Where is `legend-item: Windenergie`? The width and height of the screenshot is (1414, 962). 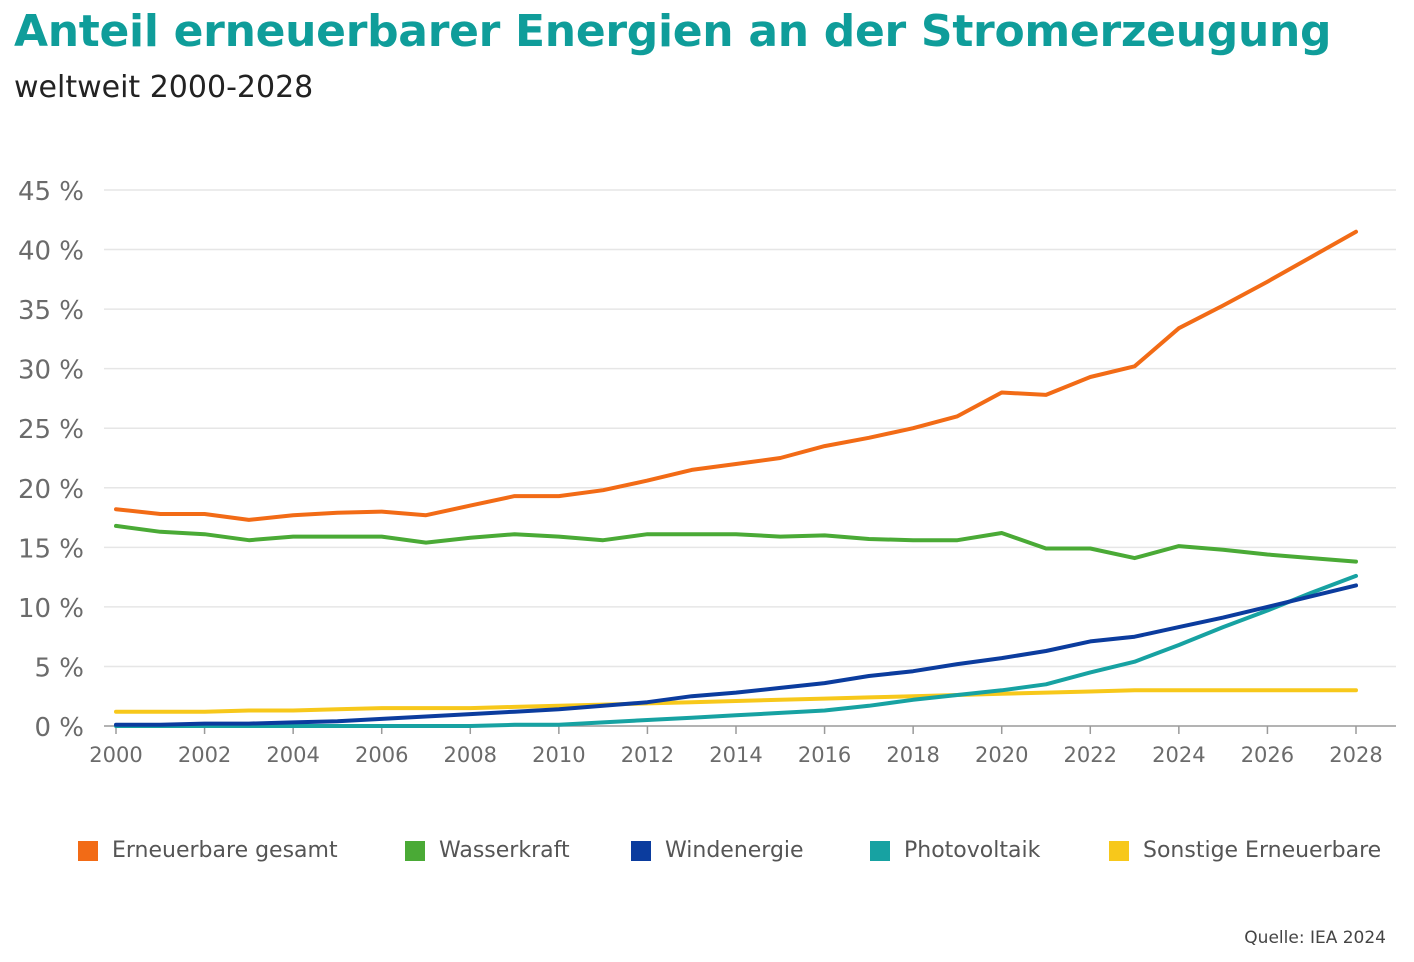
legend-item: Windenergie is located at coordinates (717, 850).